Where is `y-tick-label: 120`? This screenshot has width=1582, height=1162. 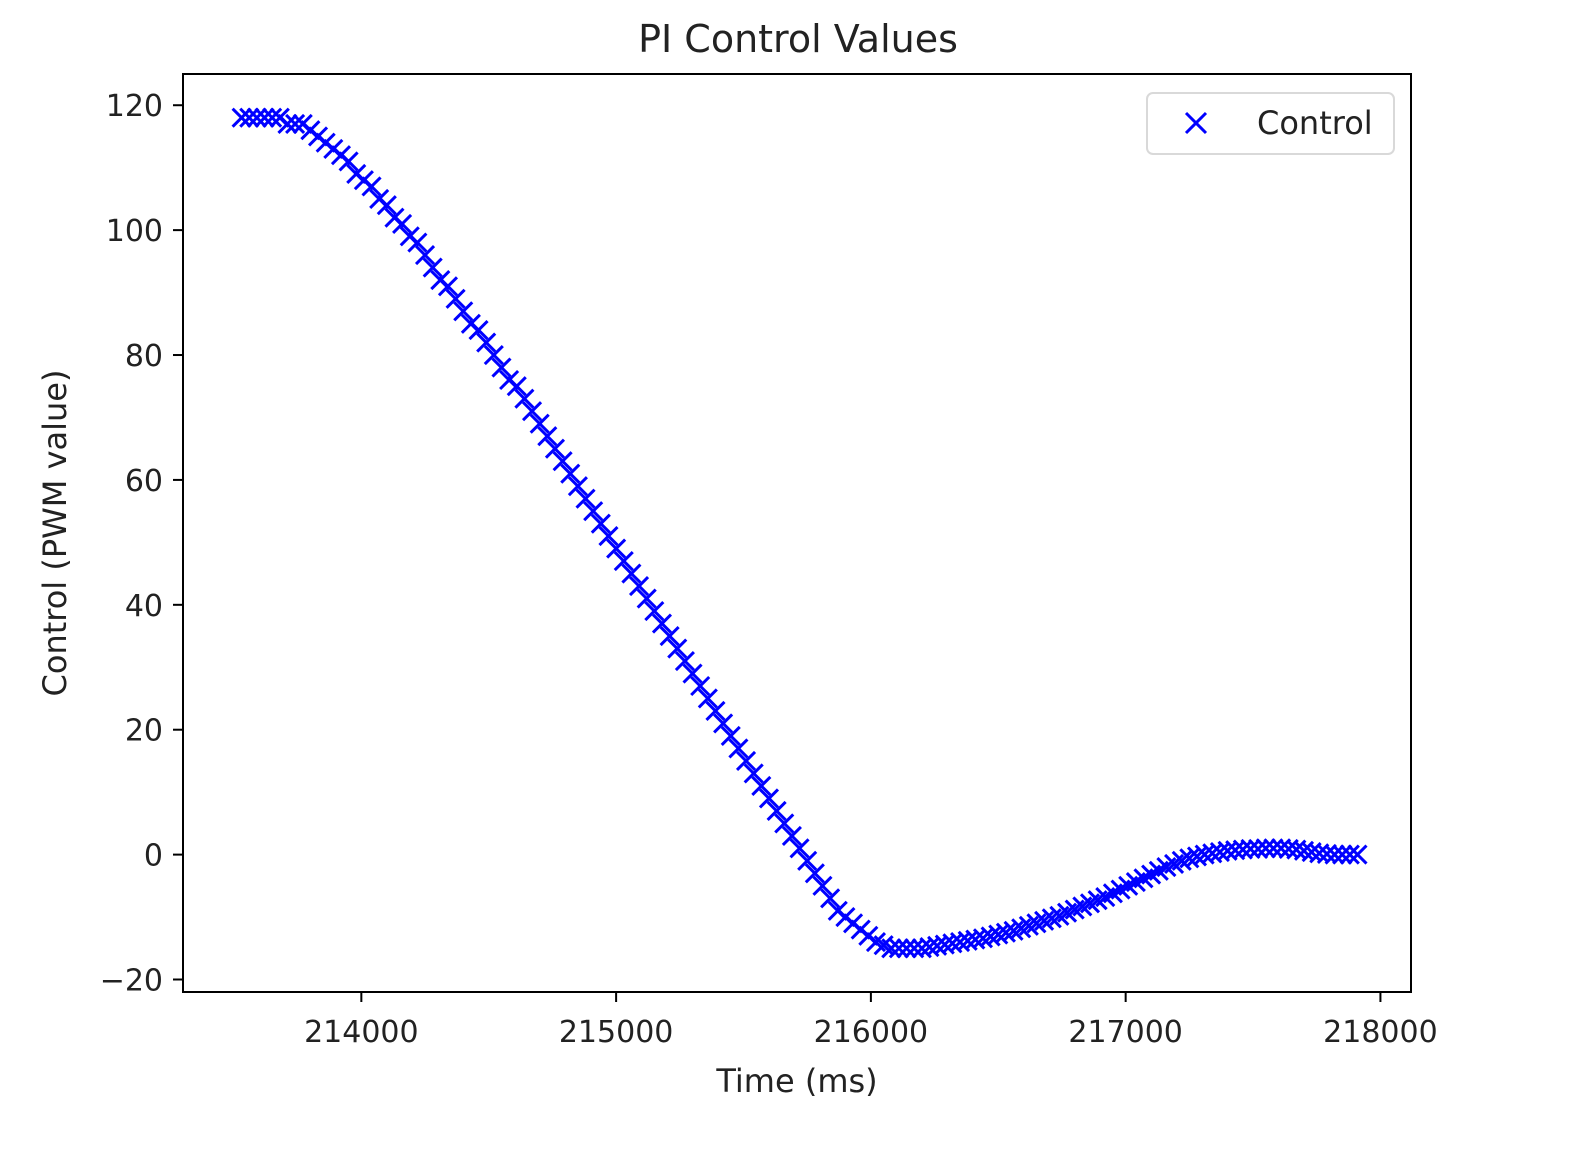 y-tick-label: 120 is located at coordinates (134, 106).